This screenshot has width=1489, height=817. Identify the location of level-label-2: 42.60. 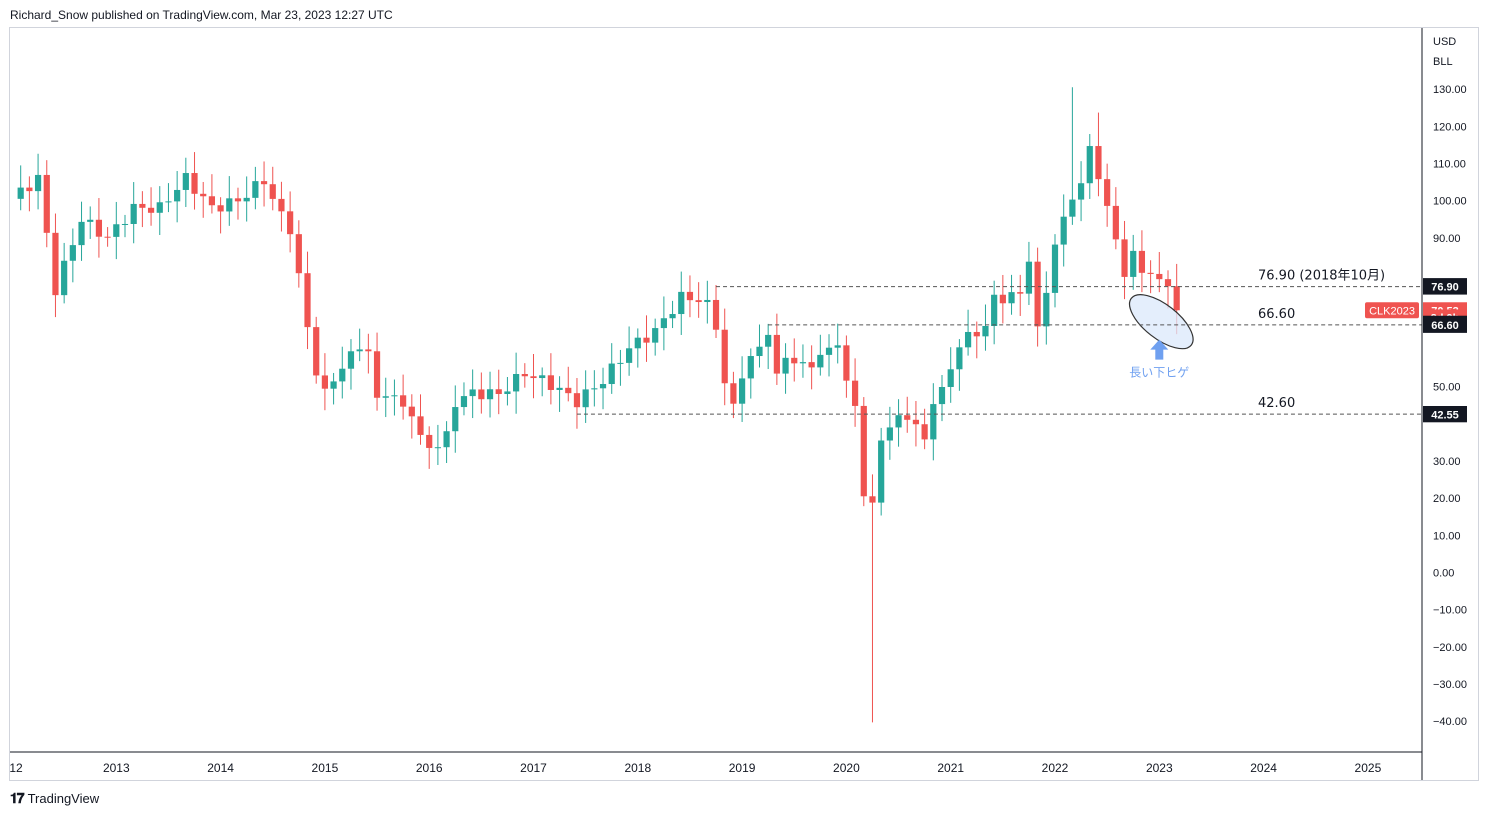
(1276, 403).